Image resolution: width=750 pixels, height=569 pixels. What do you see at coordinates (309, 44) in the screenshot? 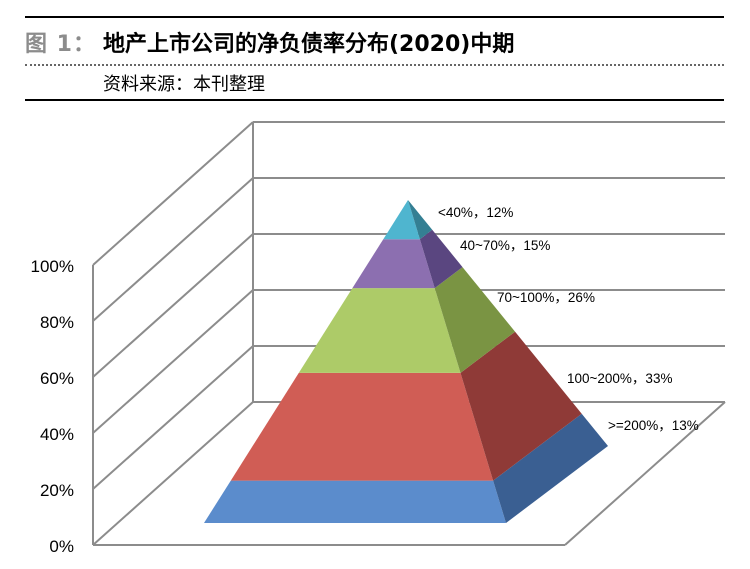
I see `figure-title: 地产上市公司的净负债率分布(2020)中期` at bounding box center [309, 44].